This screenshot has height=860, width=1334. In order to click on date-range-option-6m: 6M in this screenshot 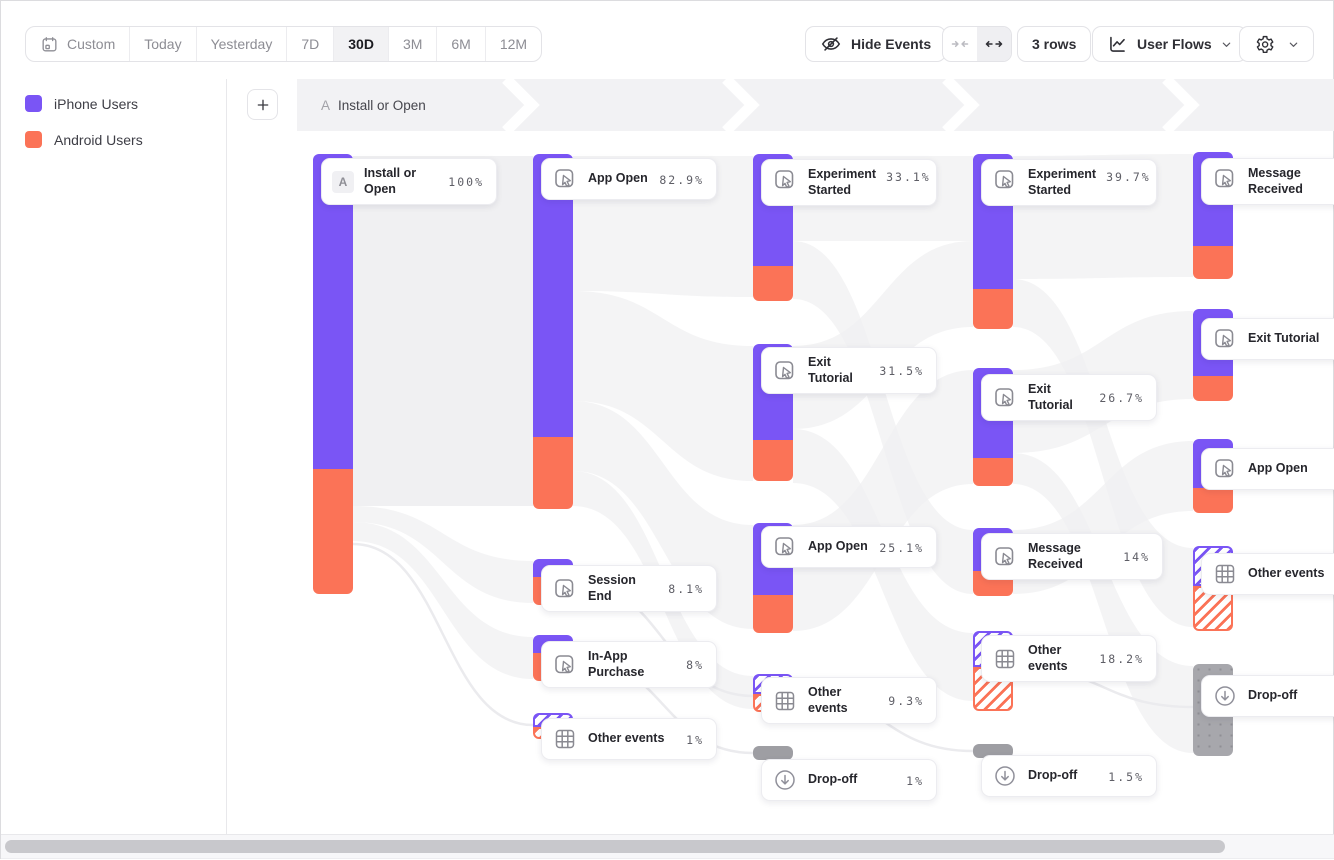, I will do `click(461, 44)`.